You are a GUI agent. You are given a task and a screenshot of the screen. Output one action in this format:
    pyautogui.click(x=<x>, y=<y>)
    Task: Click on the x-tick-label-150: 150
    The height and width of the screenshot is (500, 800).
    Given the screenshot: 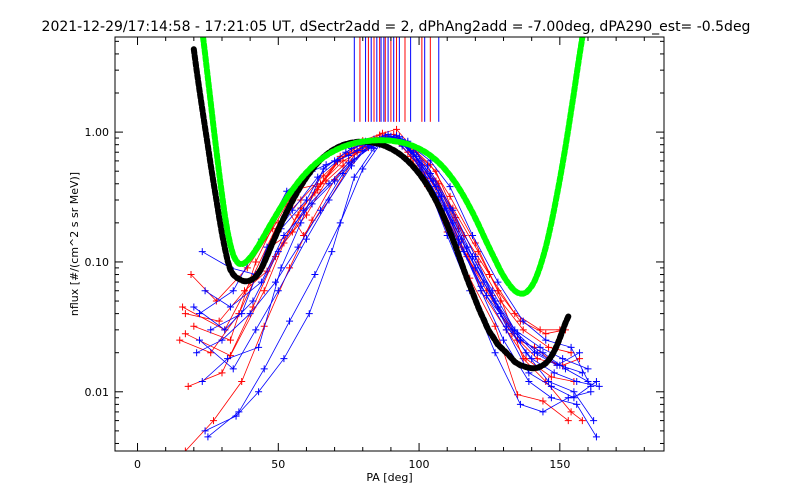 What is the action you would take?
    pyautogui.click(x=559, y=464)
    